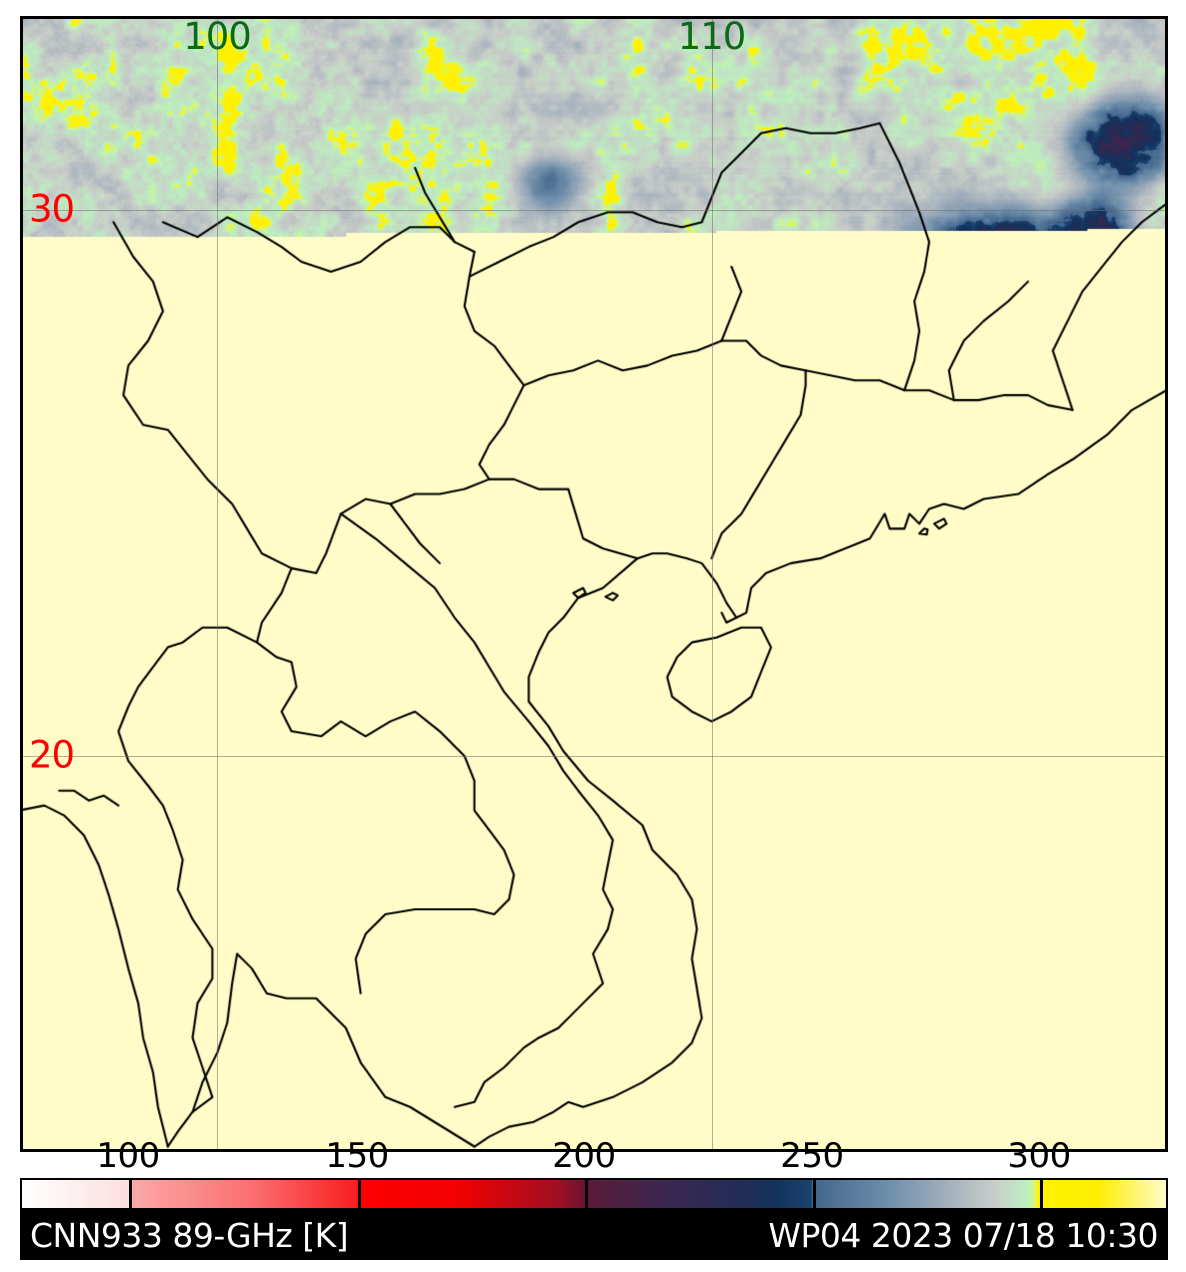  I want to click on colorbar-gradient, so click(594, 1194).